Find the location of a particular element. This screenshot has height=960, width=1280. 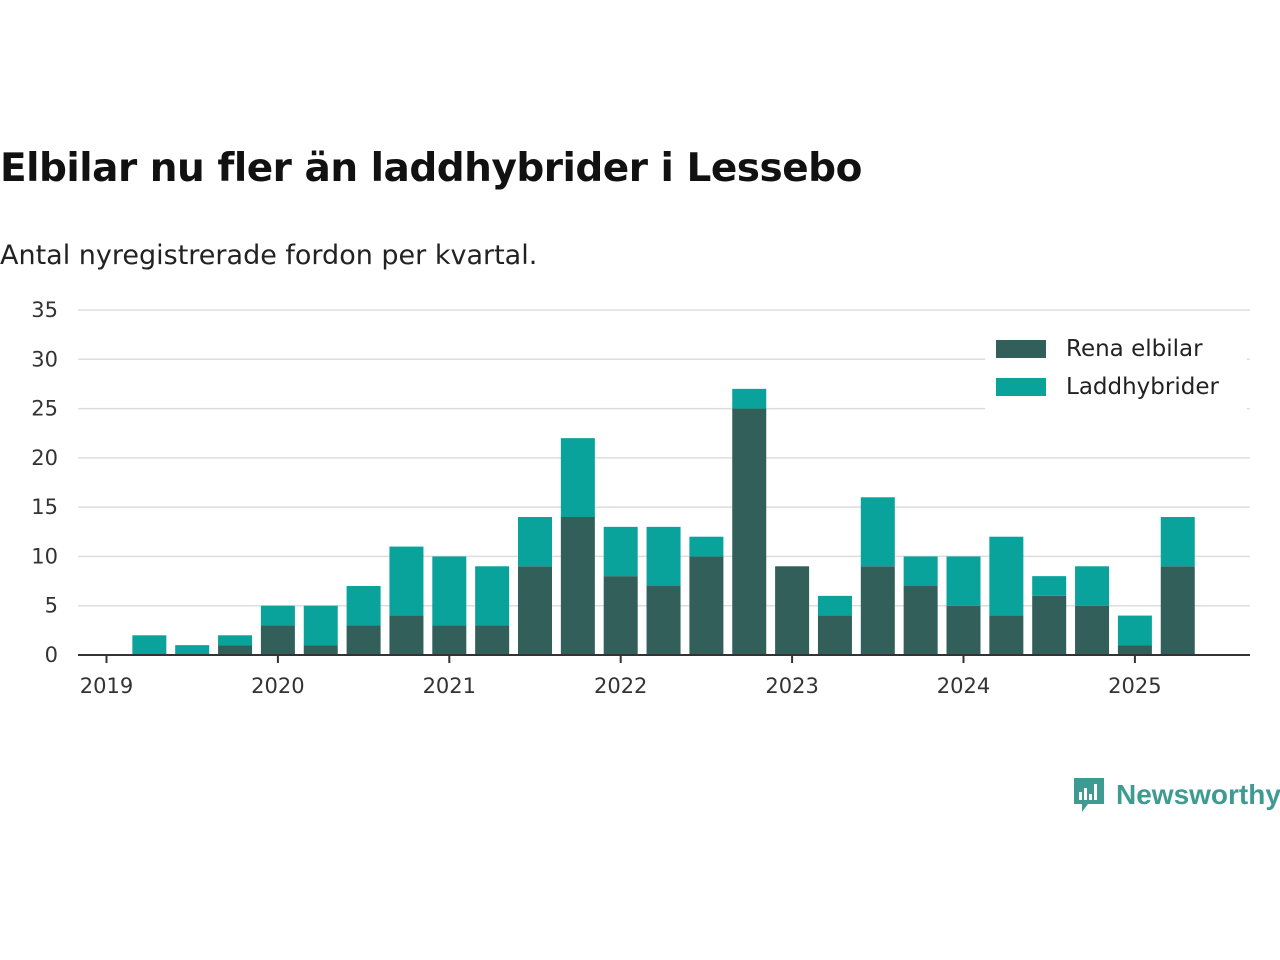

newsworthy-chart-icon is located at coordinates (1089, 795).